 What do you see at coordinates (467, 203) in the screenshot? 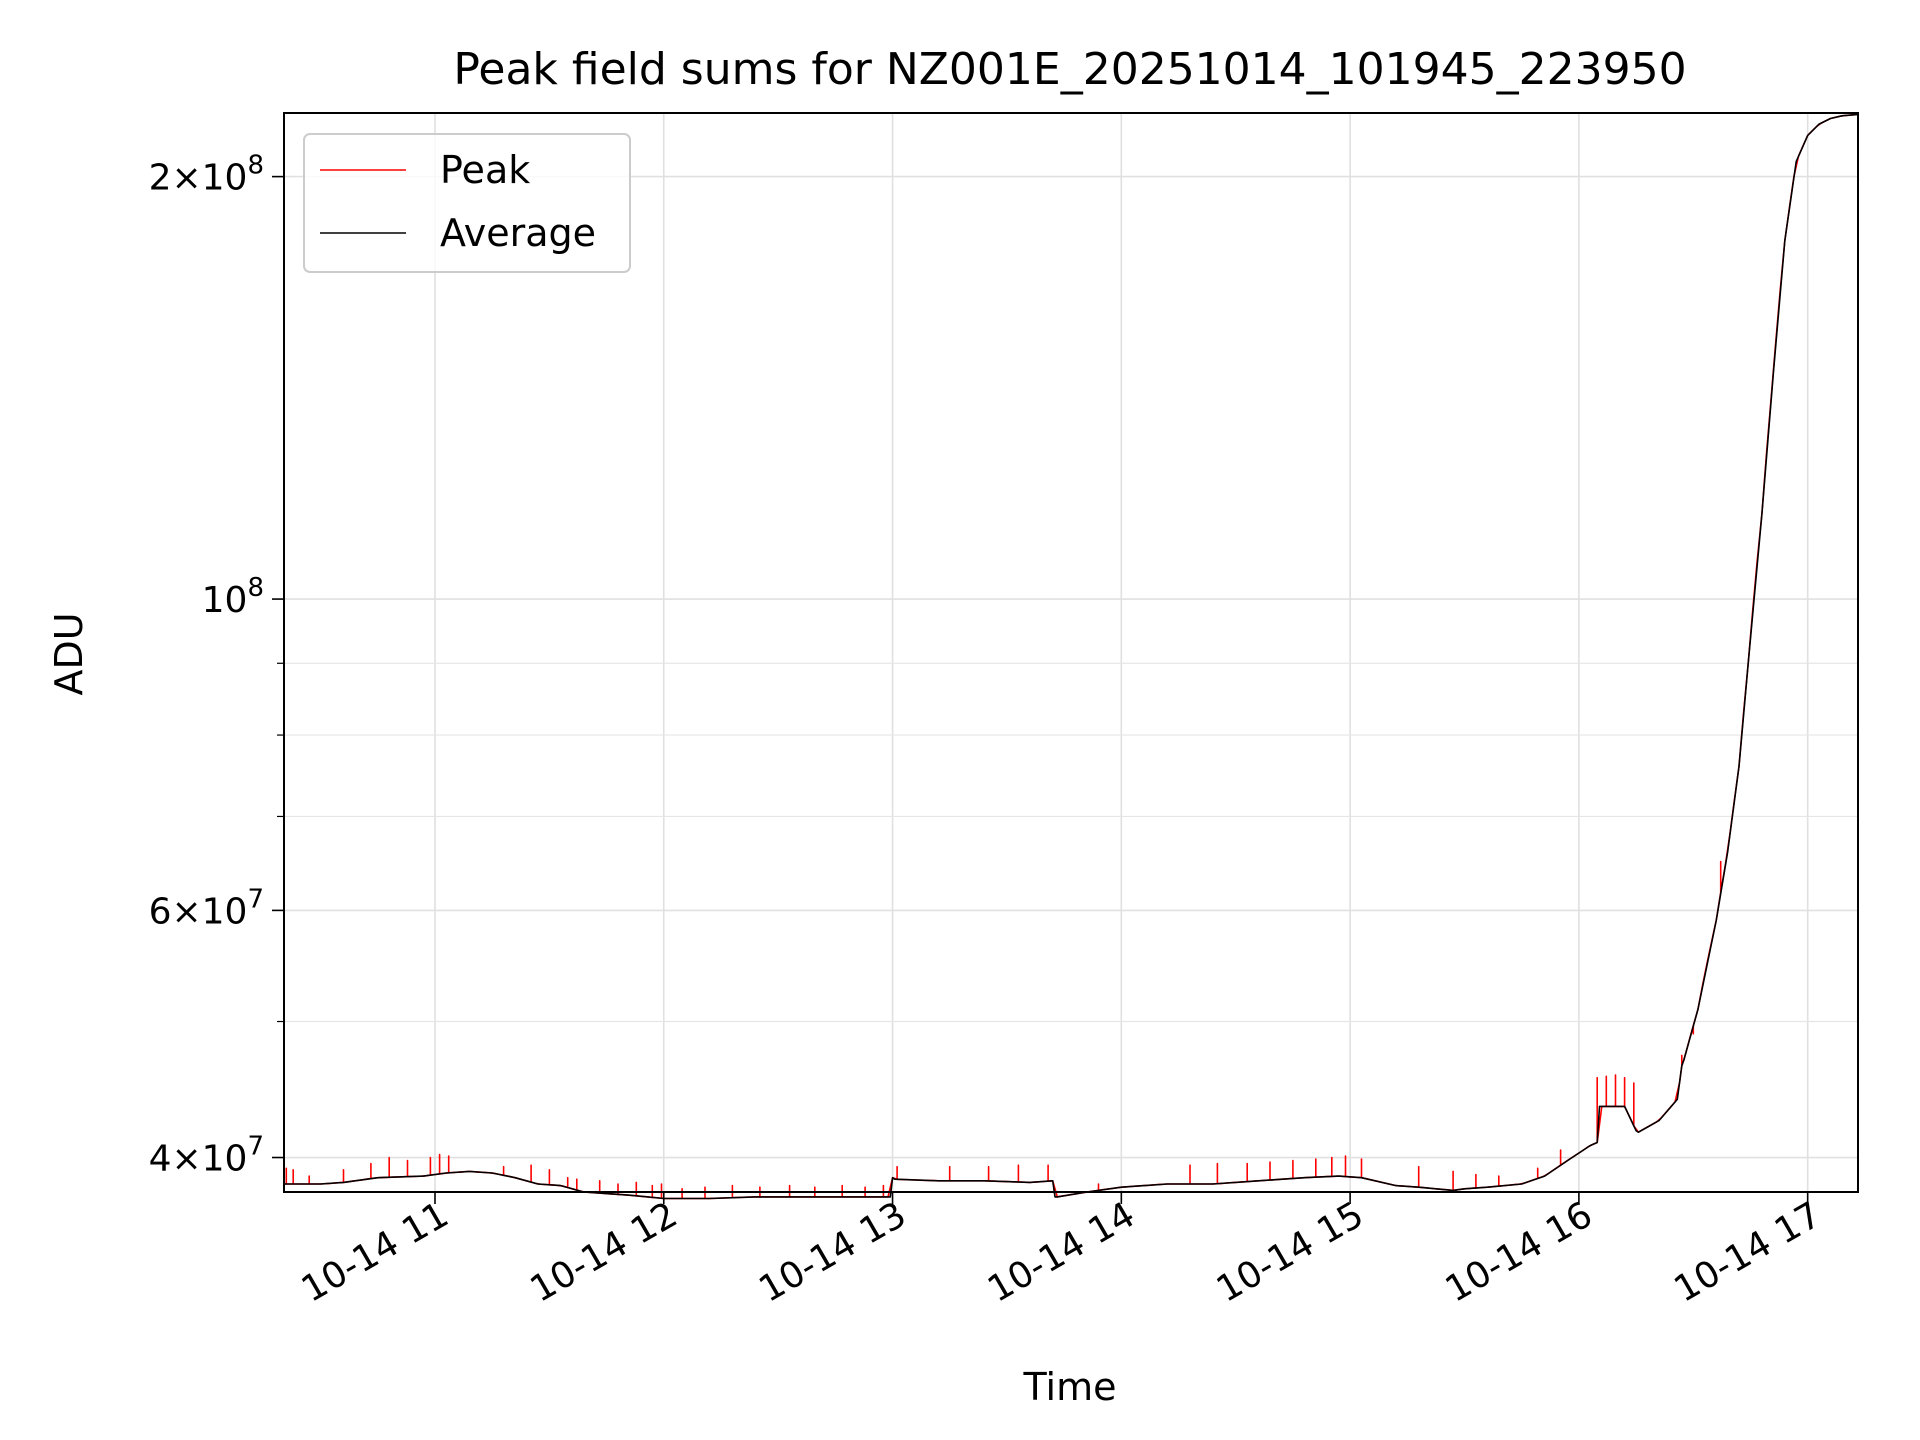
I see `legend: Peak Average` at bounding box center [467, 203].